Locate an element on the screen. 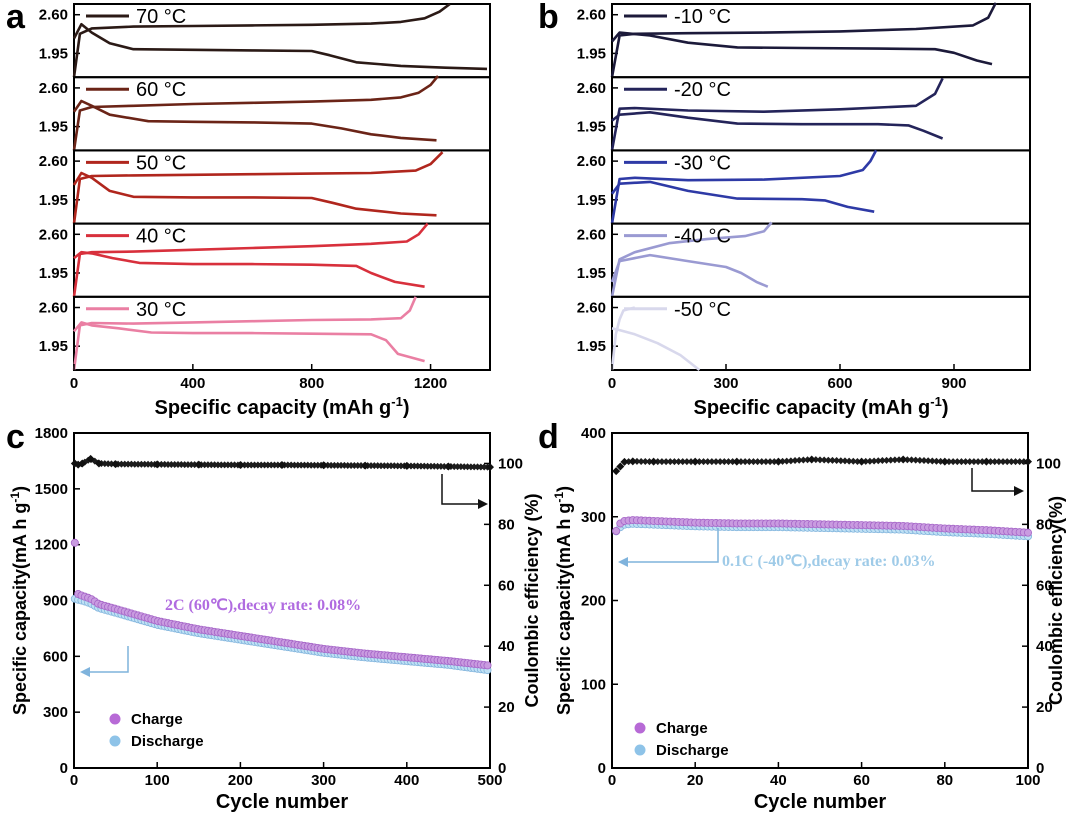  right-axis-arrowhead is located at coordinates (483, 504).